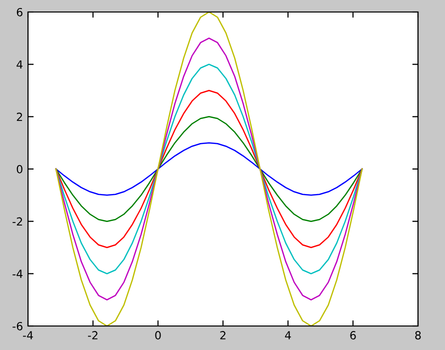 This screenshot has width=445, height=350. What do you see at coordinates (19, 169) in the screenshot?
I see `y-tick-label: 0` at bounding box center [19, 169].